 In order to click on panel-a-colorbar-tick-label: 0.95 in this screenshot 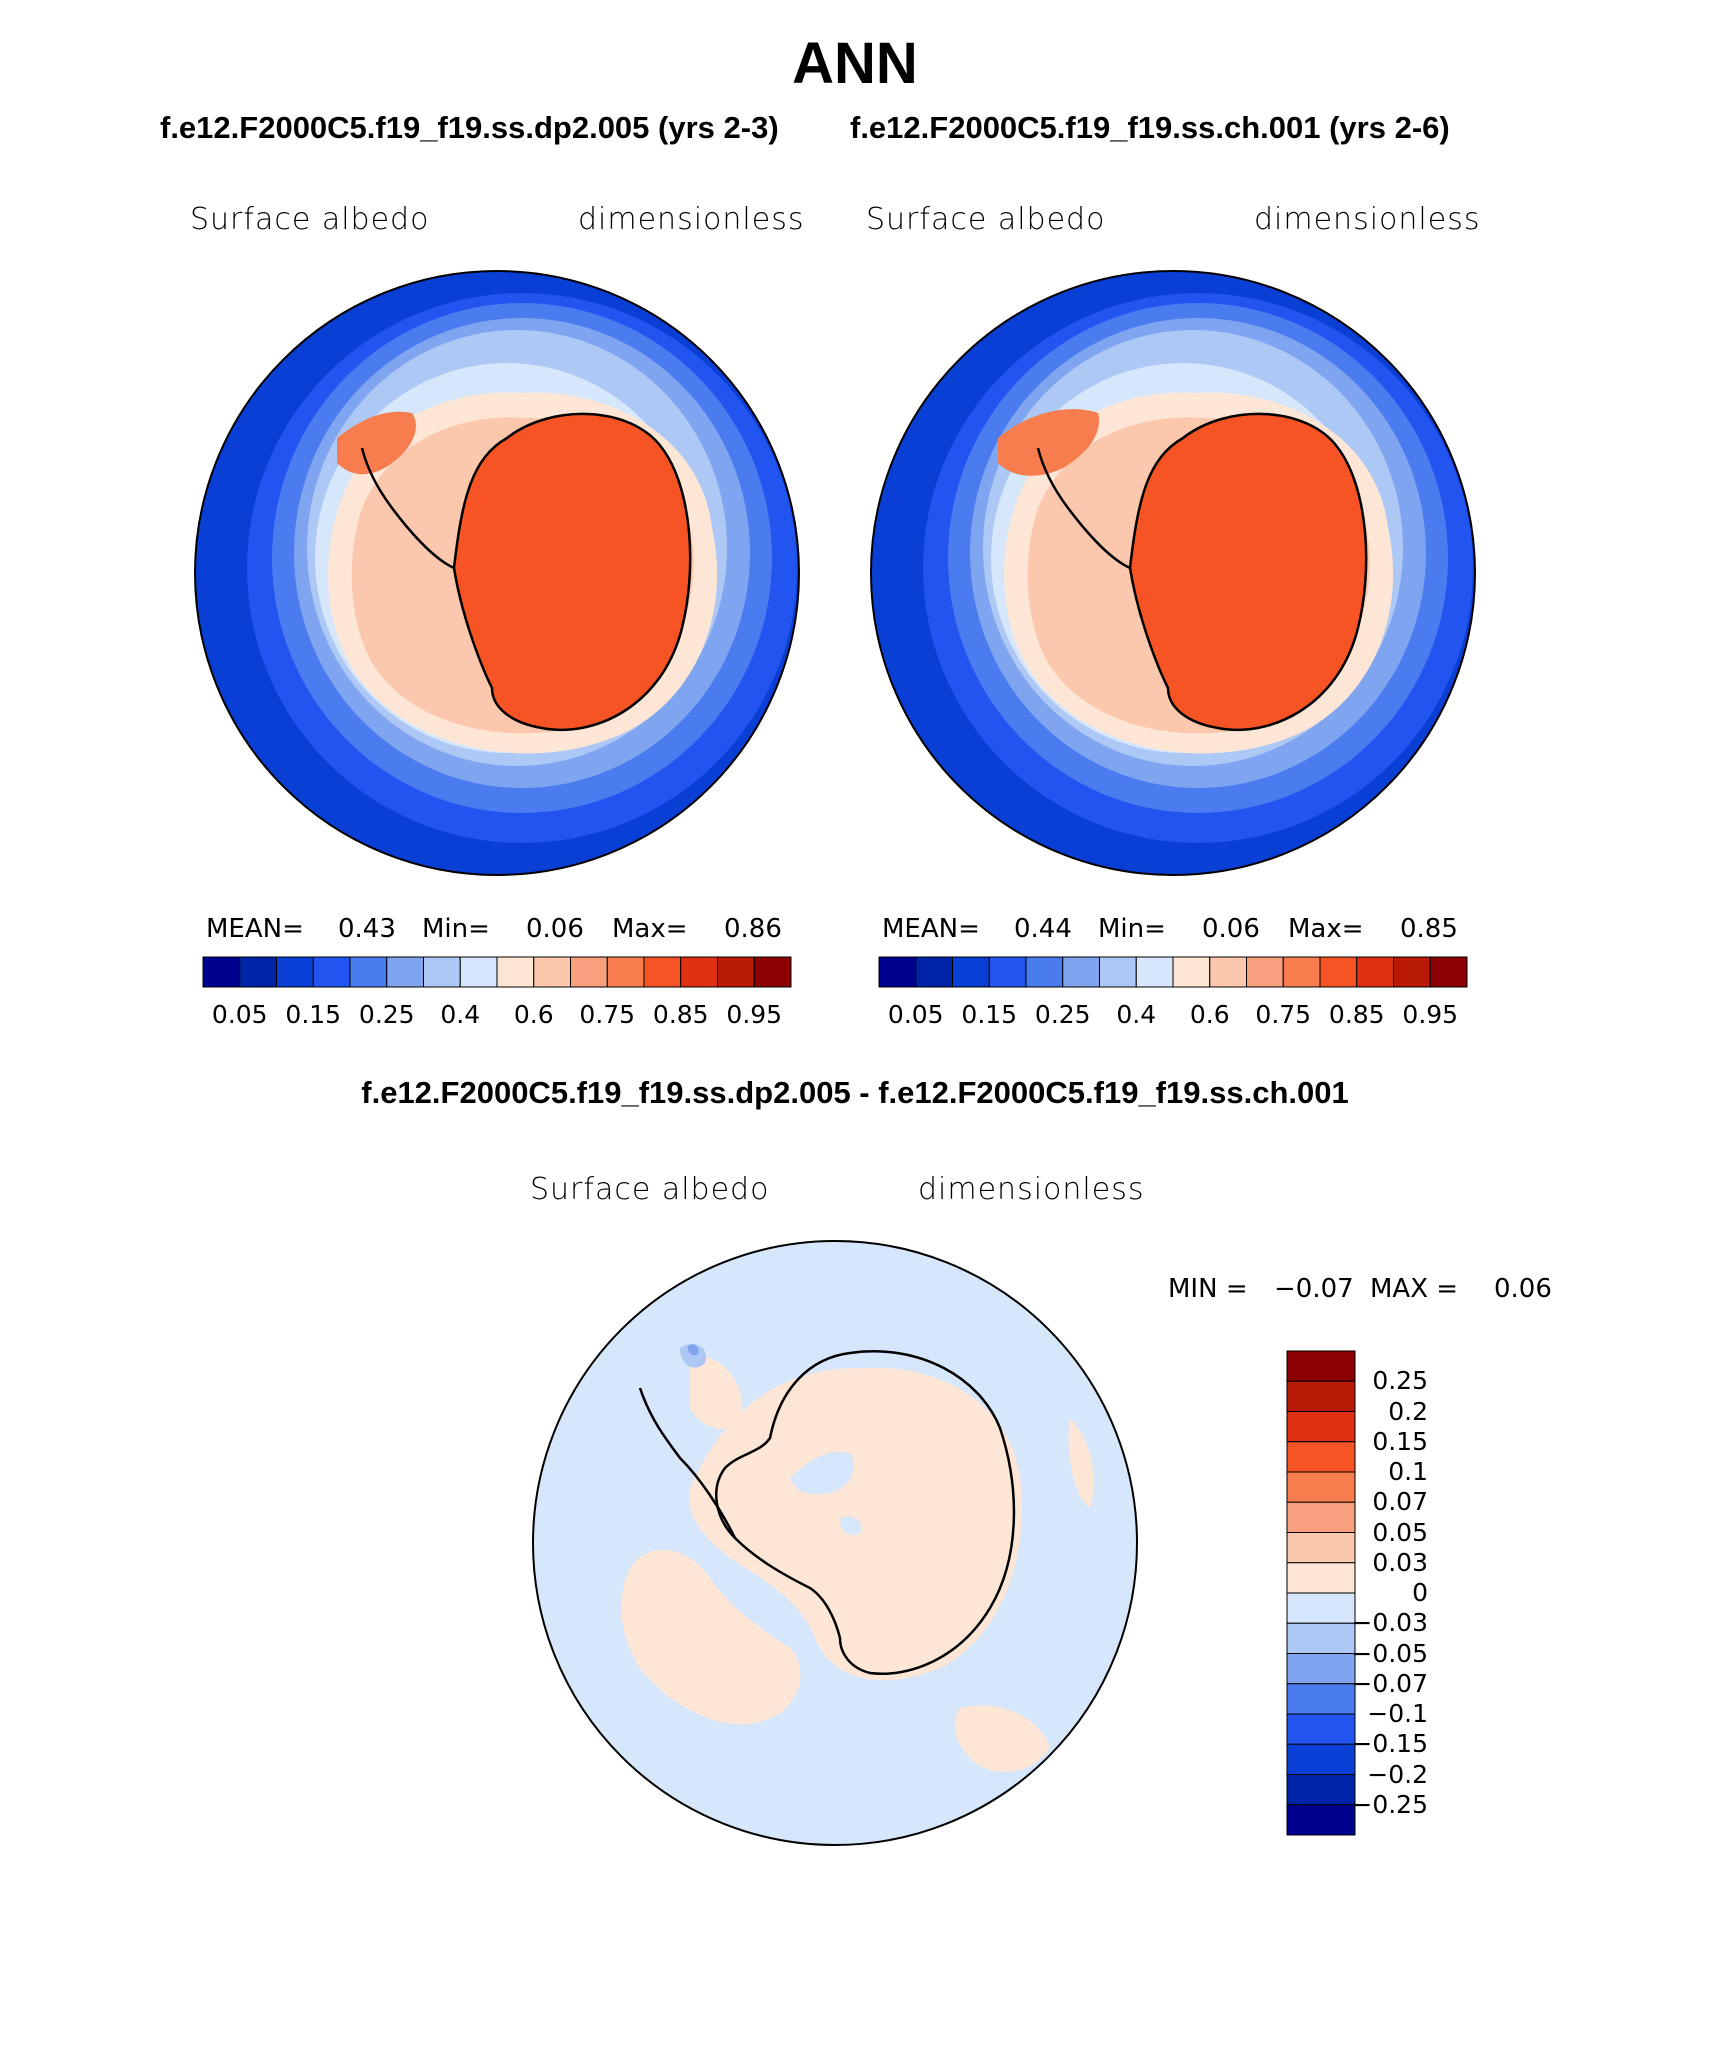, I will do `click(754, 1014)`.